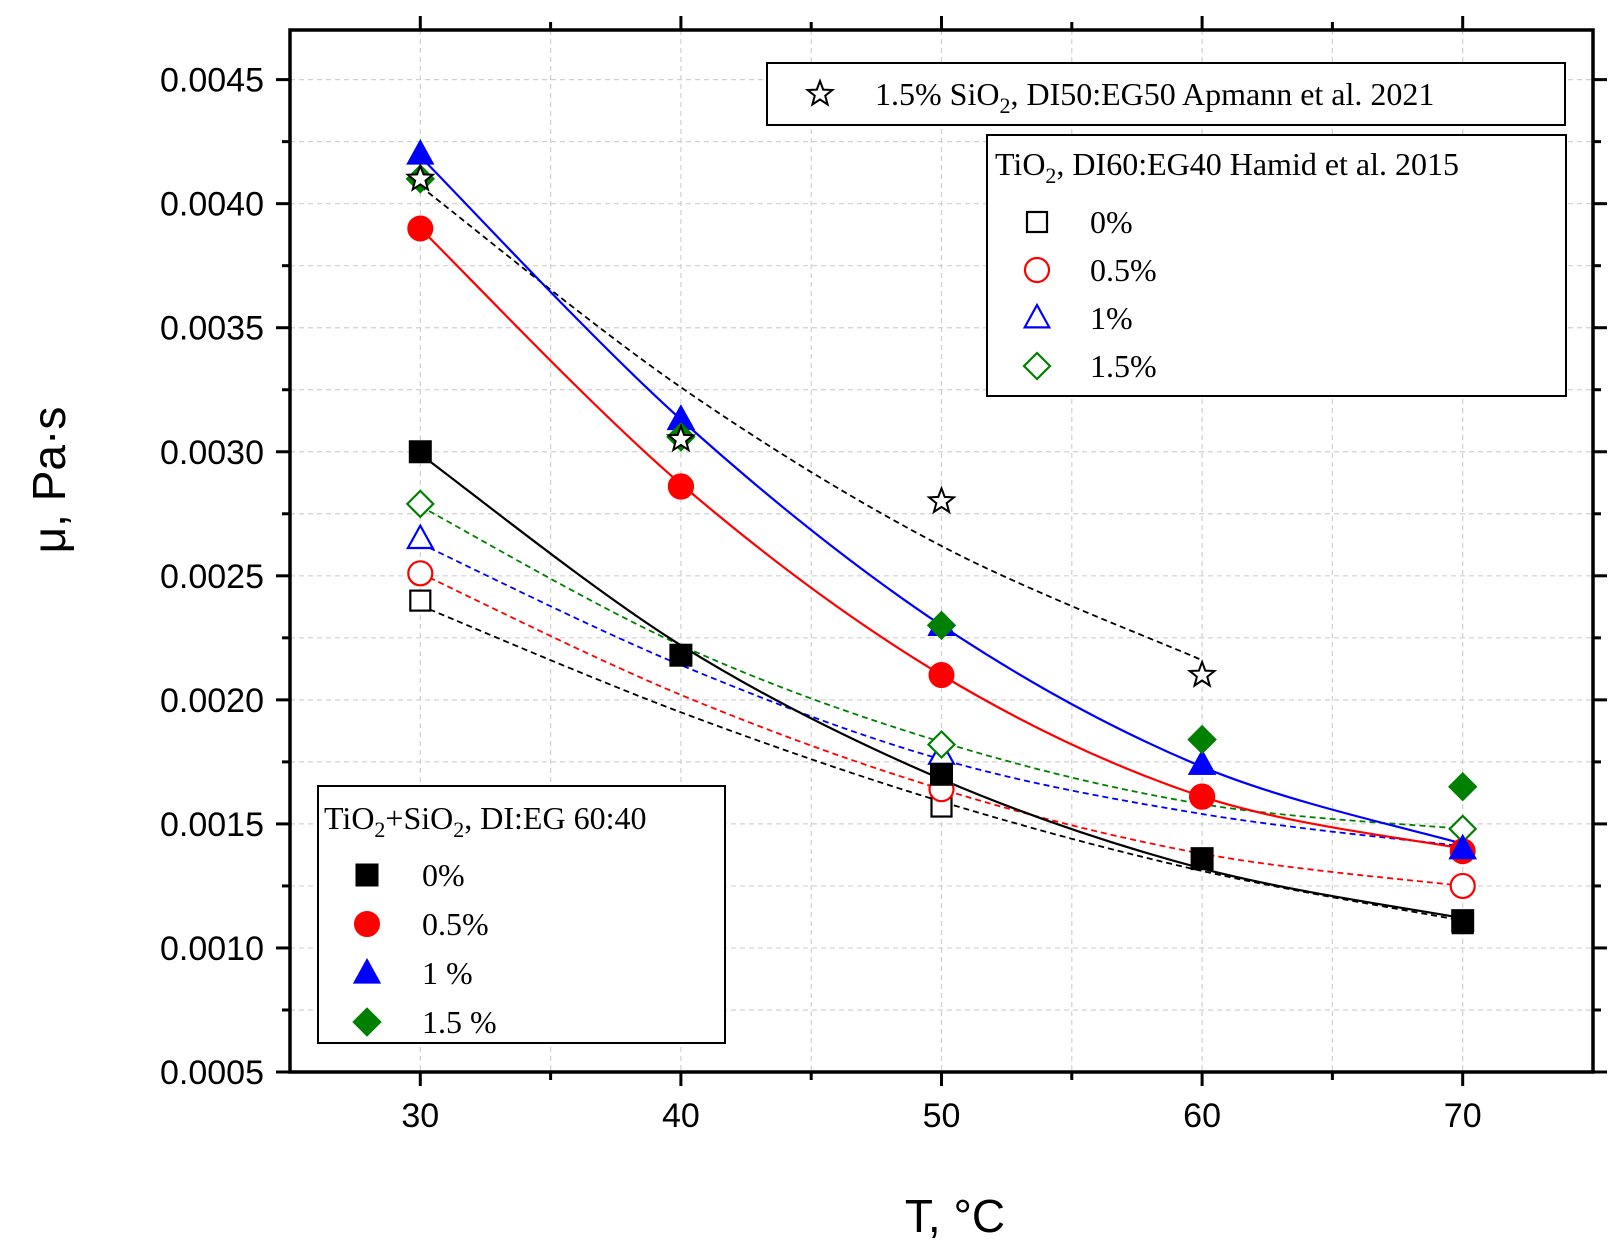 The height and width of the screenshot is (1257, 1616). I want to click on x-axis-title: T, °C, so click(955, 1216).